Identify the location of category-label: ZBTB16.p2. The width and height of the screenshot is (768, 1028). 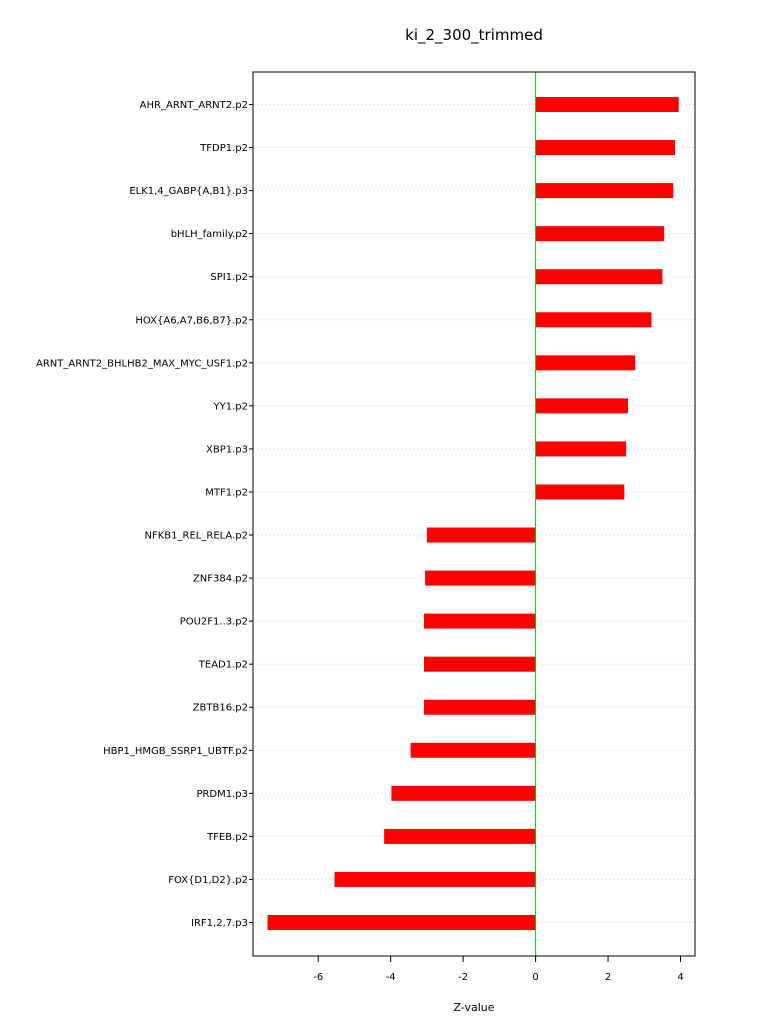
(220, 708).